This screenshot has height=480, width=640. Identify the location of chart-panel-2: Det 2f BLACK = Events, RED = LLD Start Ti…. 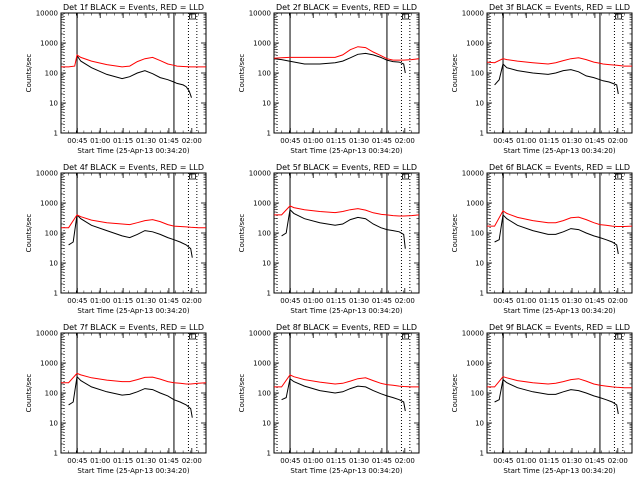
(329, 79).